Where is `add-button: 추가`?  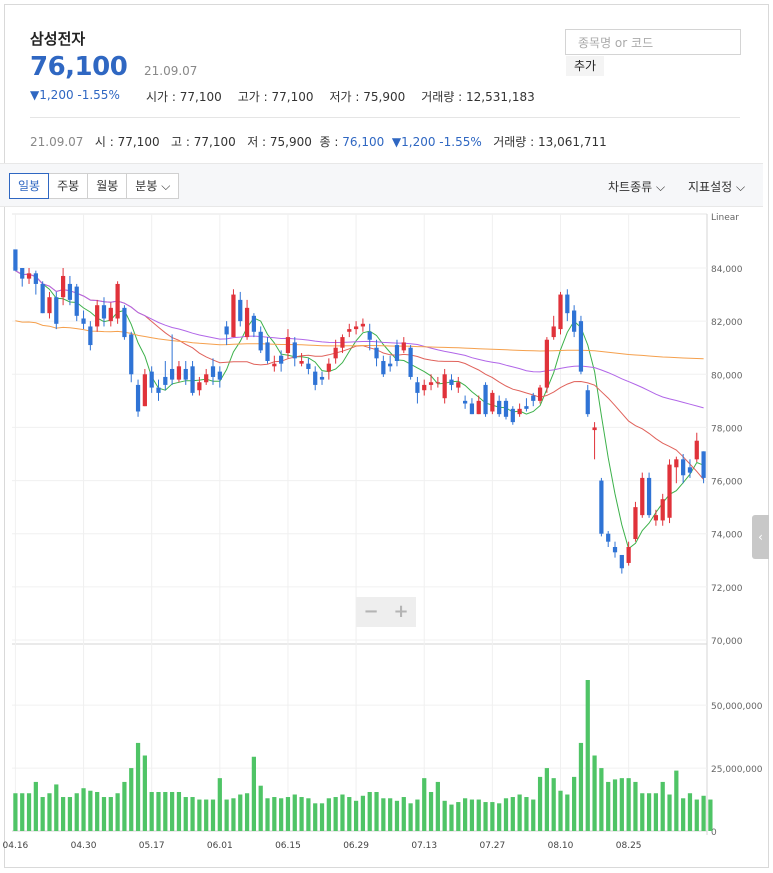
add-button: 추가 is located at coordinates (585, 66).